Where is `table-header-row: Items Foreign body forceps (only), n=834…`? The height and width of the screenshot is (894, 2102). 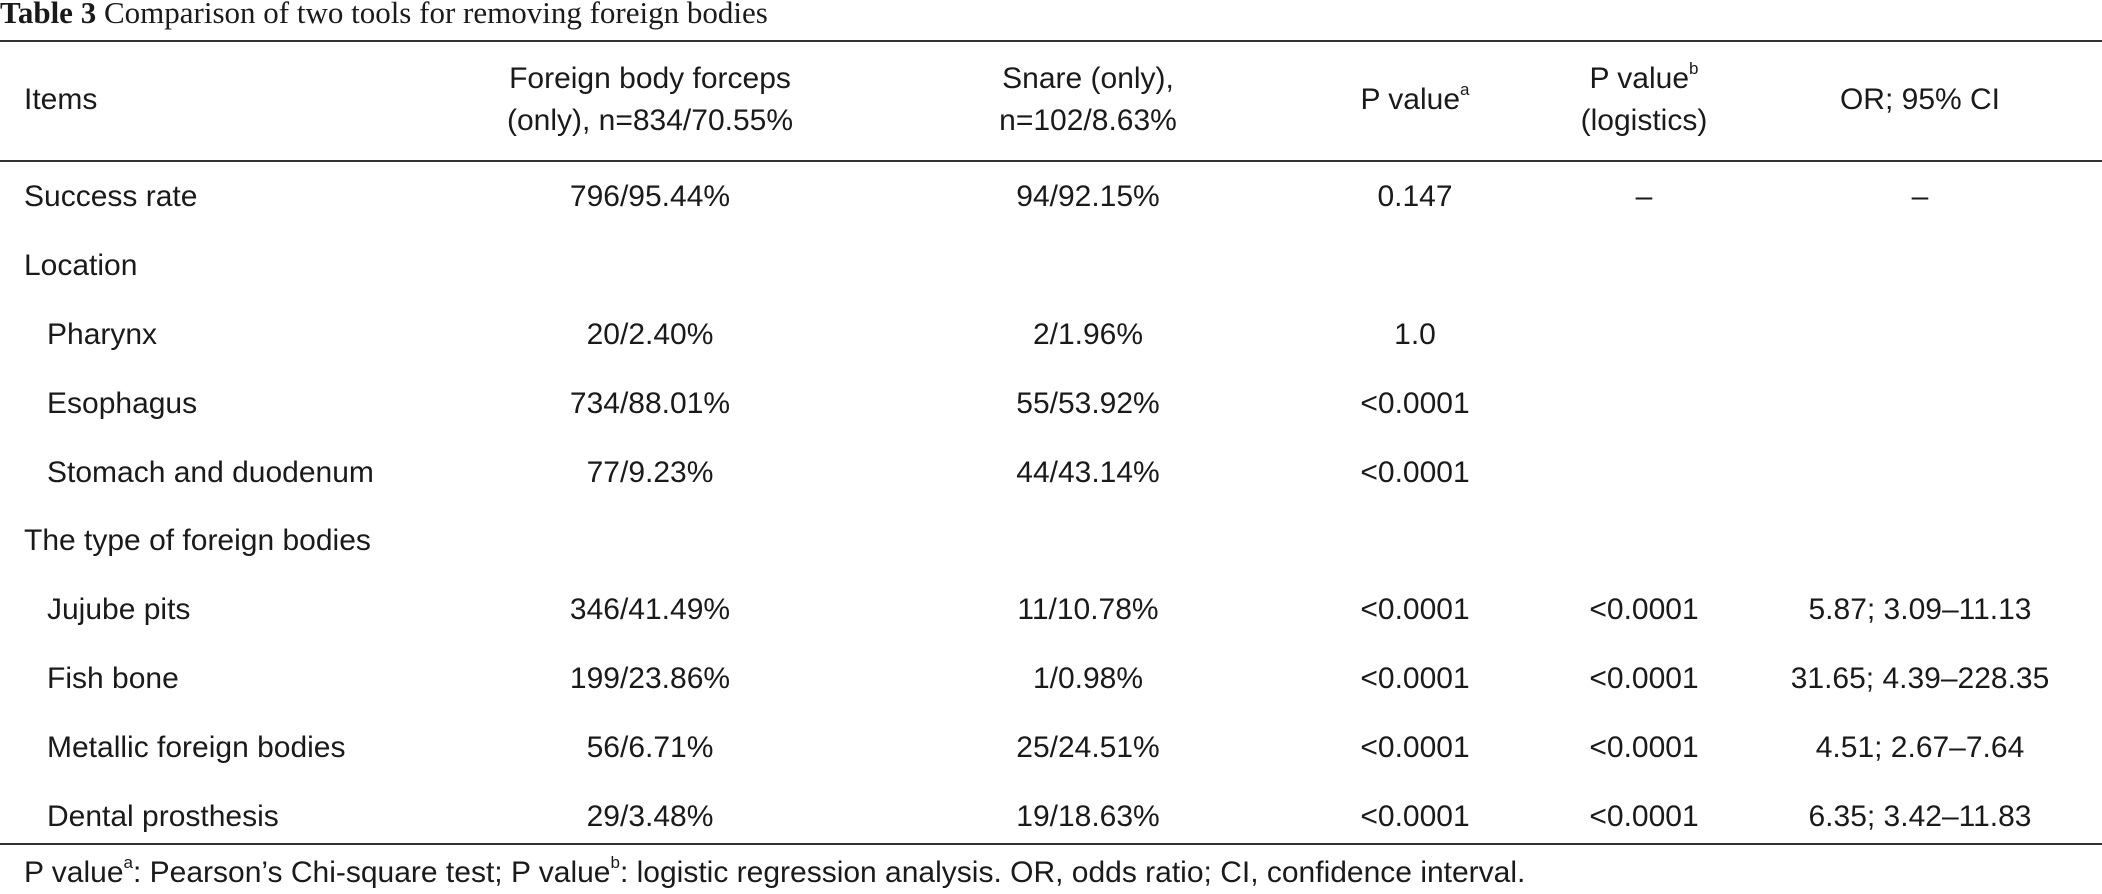
table-header-row: Items Foreign body forceps (only), n=834… is located at coordinates (1051, 100).